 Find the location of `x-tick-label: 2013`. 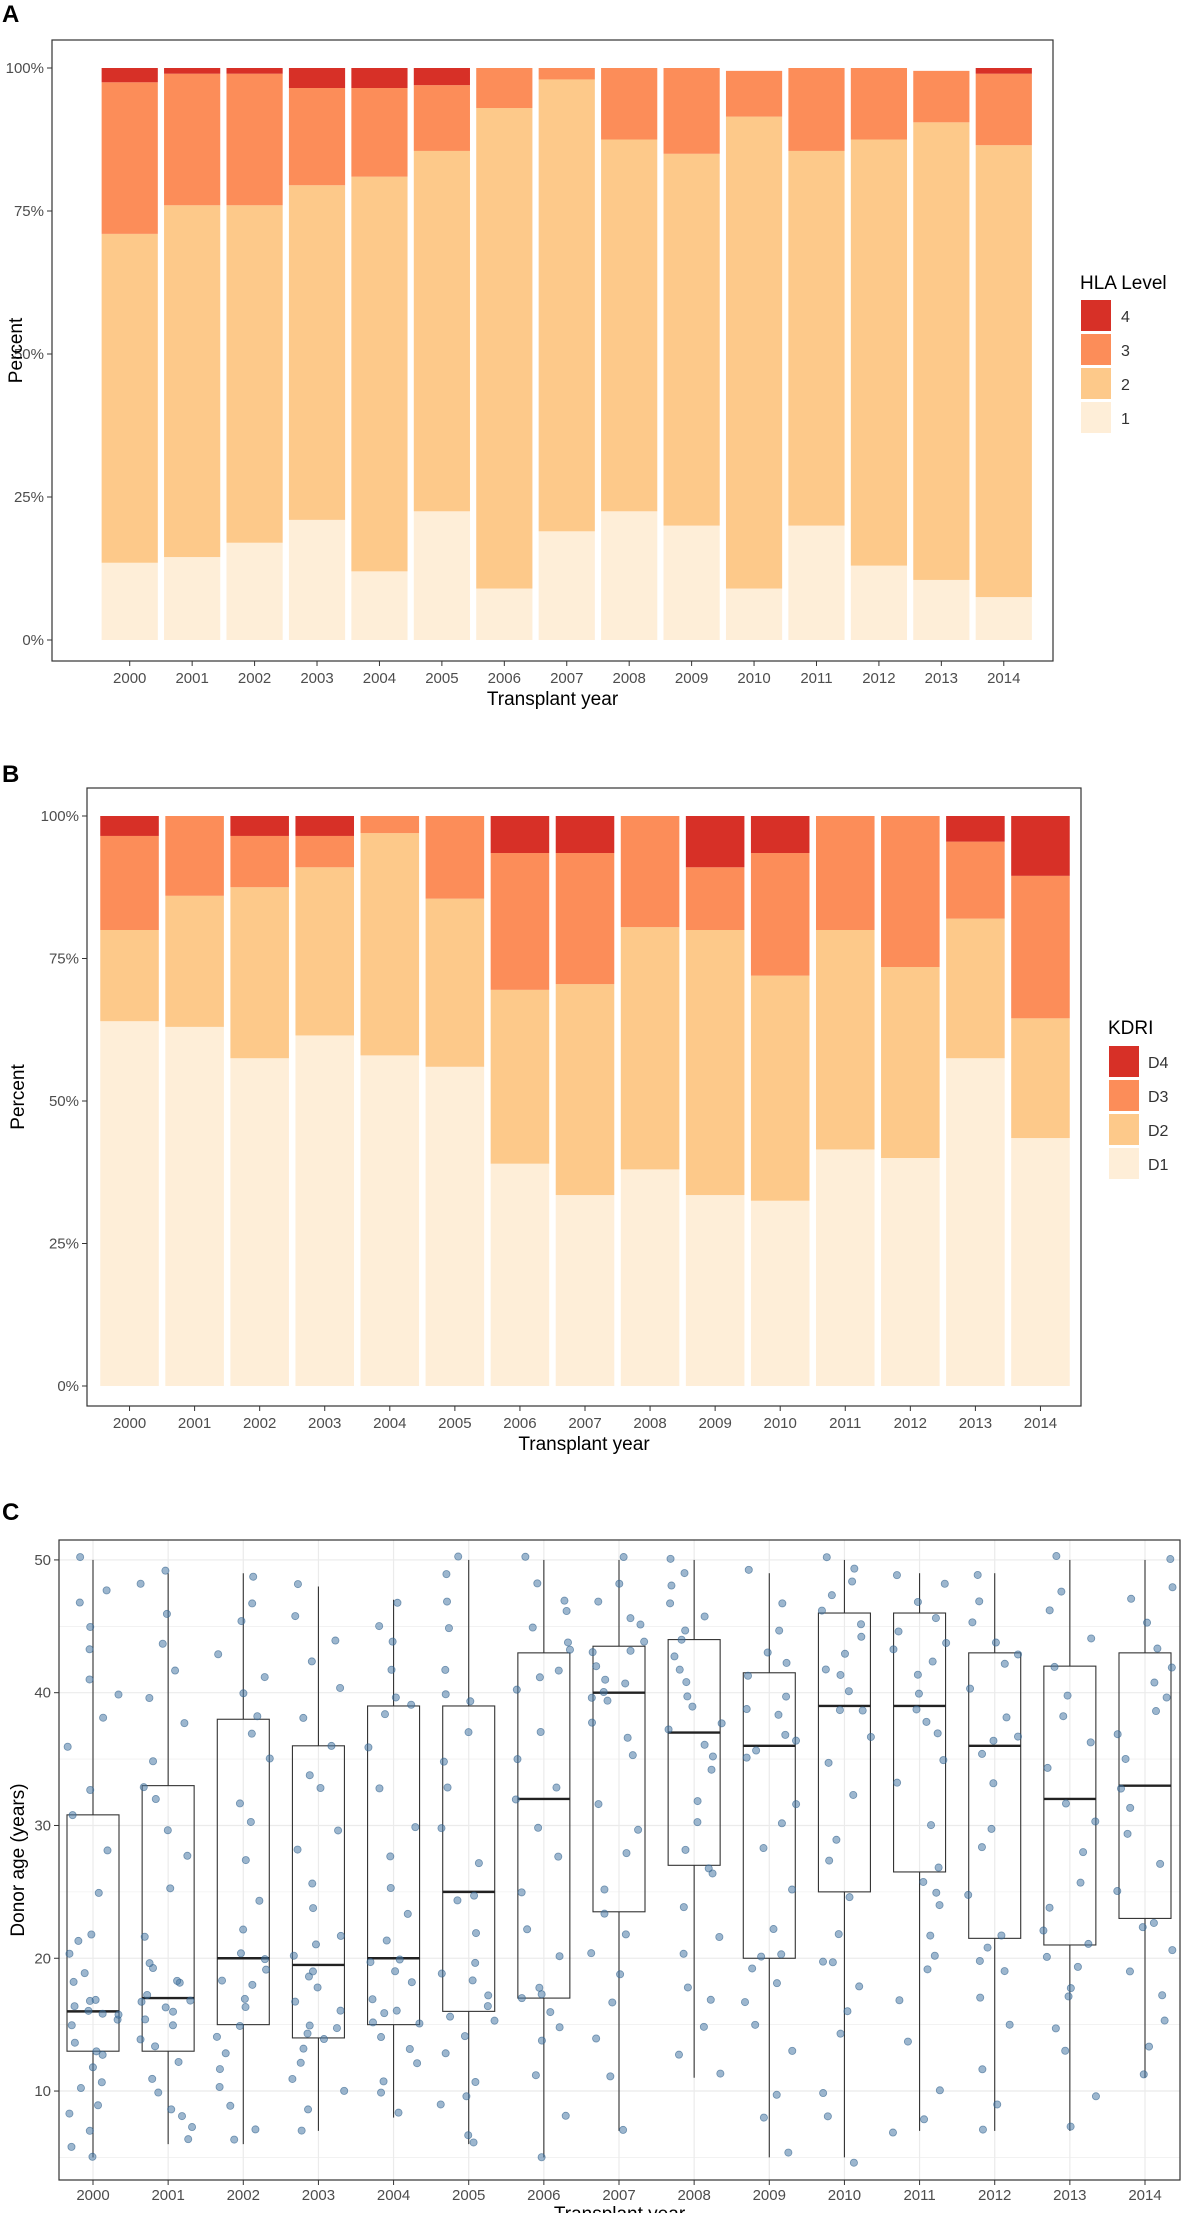

x-tick-label: 2013 is located at coordinates (975, 1423).